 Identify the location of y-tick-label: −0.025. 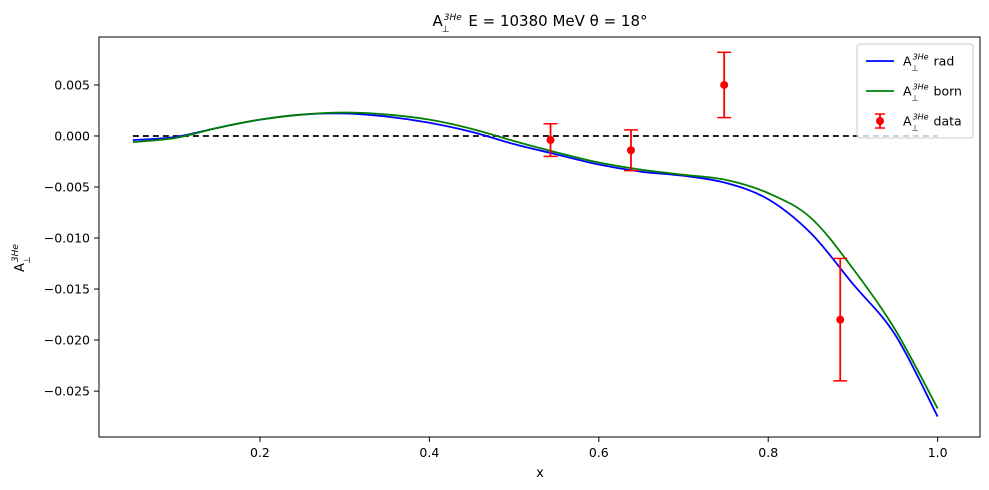
(67, 391).